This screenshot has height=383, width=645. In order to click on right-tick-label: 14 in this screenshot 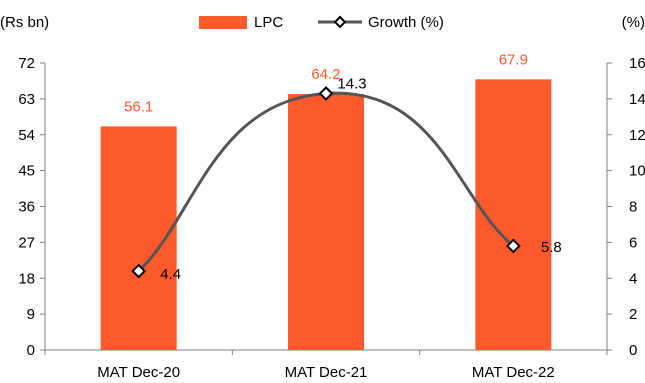, I will do `click(637, 99)`.